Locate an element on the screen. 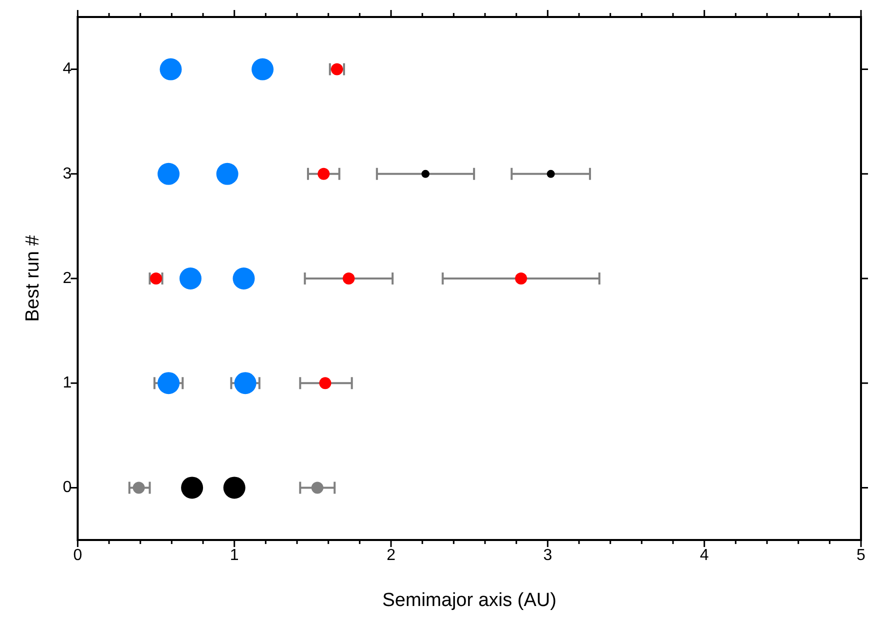 The image size is (872, 628). y-tick-label: 3 is located at coordinates (67, 173).